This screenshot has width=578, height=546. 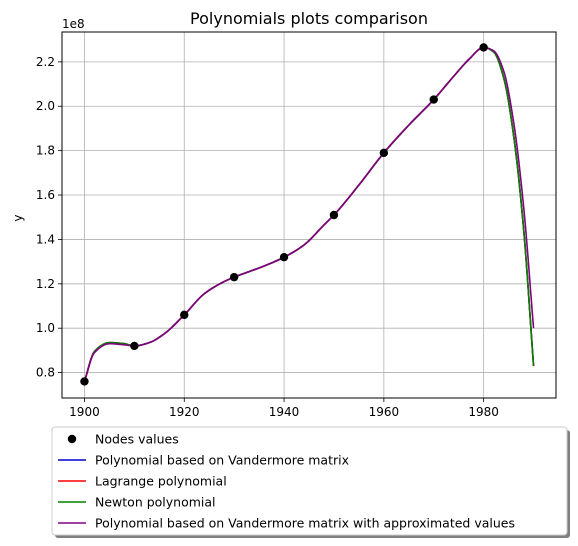 What do you see at coordinates (45, 284) in the screenshot?
I see `y-tick-label: 1.2` at bounding box center [45, 284].